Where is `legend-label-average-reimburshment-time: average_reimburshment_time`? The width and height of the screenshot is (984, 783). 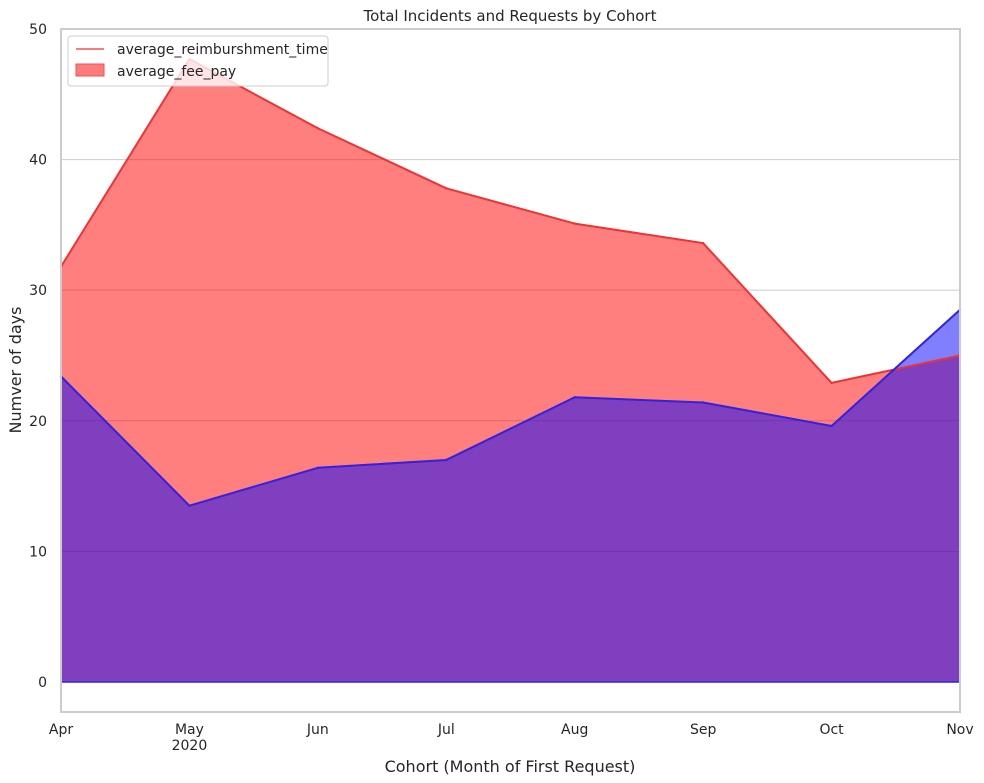
legend-label-average-reimburshment-time: average_reimburshment_time is located at coordinates (222, 50).